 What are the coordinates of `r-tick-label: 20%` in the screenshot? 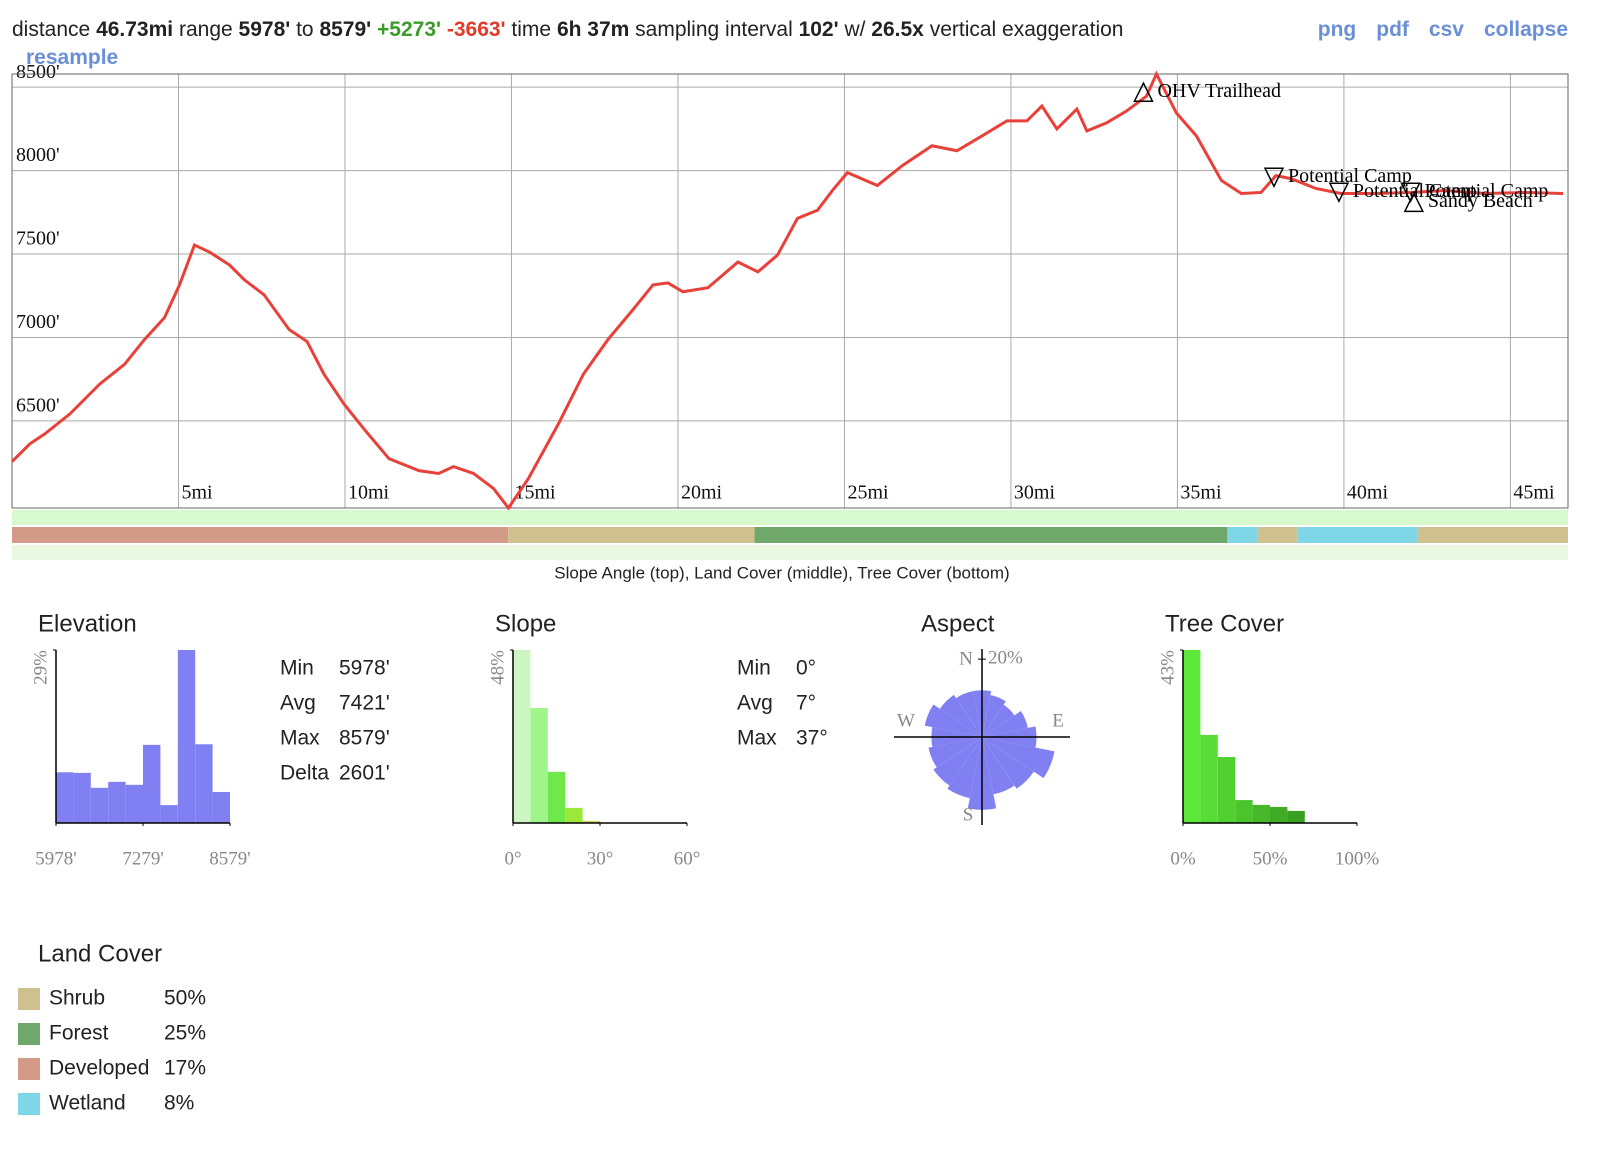 It's located at (1005, 657).